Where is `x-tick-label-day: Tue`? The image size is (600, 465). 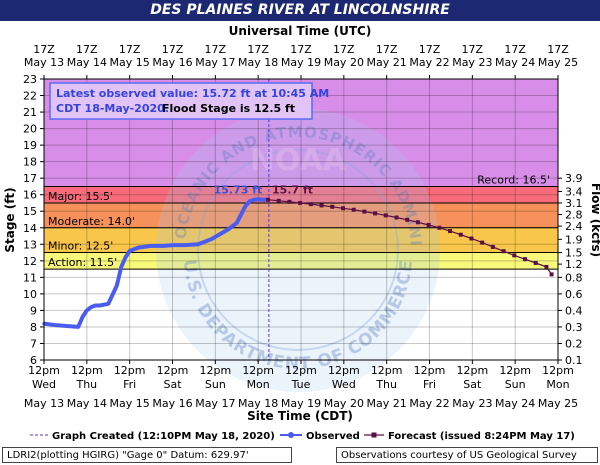 x-tick-label-day: Tue is located at coordinates (301, 384).